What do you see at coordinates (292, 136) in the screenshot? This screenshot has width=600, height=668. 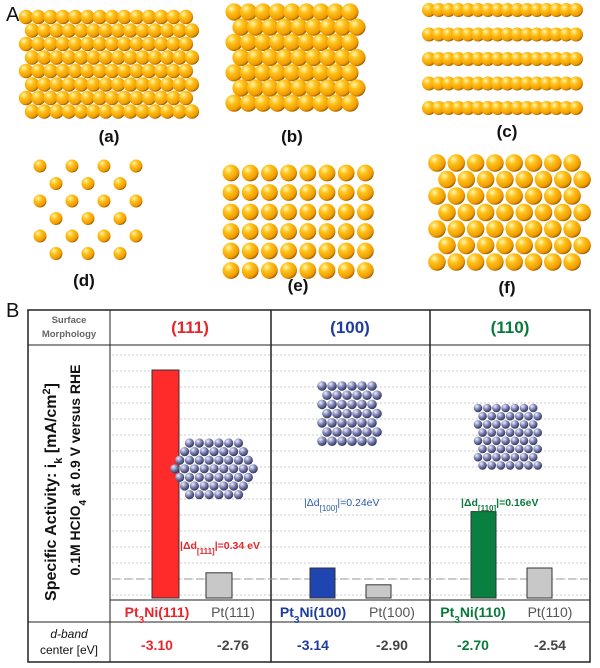 I see `lattice-label-b: (b)` at bounding box center [292, 136].